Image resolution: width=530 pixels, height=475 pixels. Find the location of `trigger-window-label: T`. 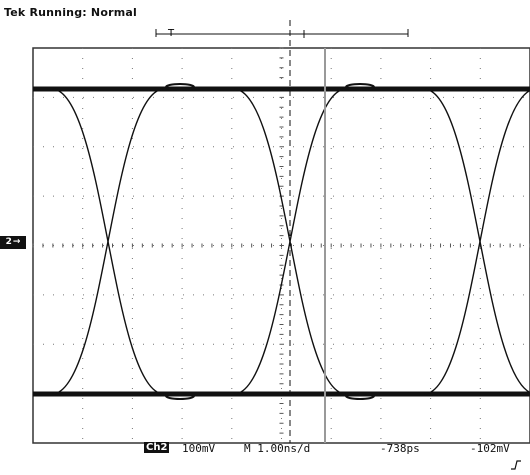

trigger-window-label: T is located at coordinates (171, 33).